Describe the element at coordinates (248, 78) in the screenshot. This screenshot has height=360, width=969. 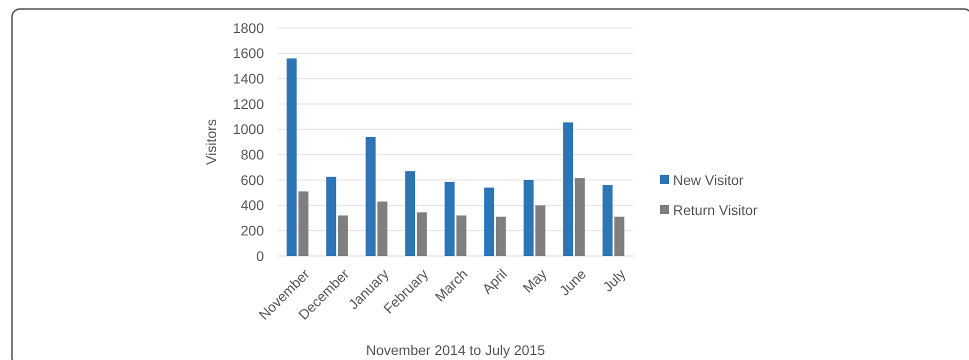
I see `y-tick-label: 1400` at that location.